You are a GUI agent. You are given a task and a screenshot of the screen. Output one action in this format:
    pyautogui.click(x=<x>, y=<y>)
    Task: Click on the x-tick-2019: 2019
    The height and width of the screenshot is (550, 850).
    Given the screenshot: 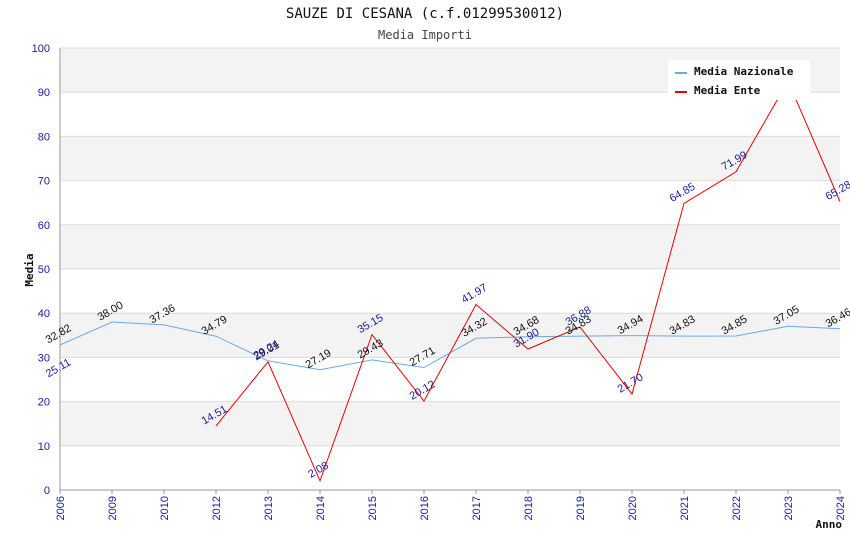 What is the action you would take?
    pyautogui.click(x=581, y=508)
    